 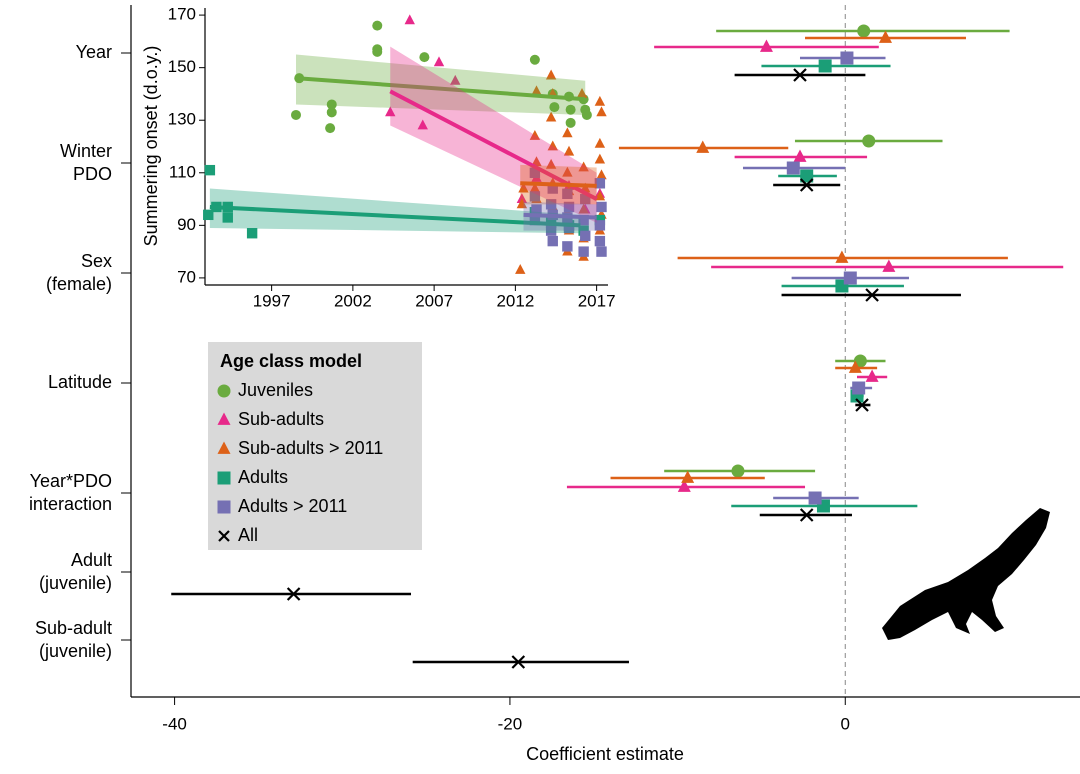 What do you see at coordinates (80, 382) in the screenshot?
I see `y-tick-label: Latitude` at bounding box center [80, 382].